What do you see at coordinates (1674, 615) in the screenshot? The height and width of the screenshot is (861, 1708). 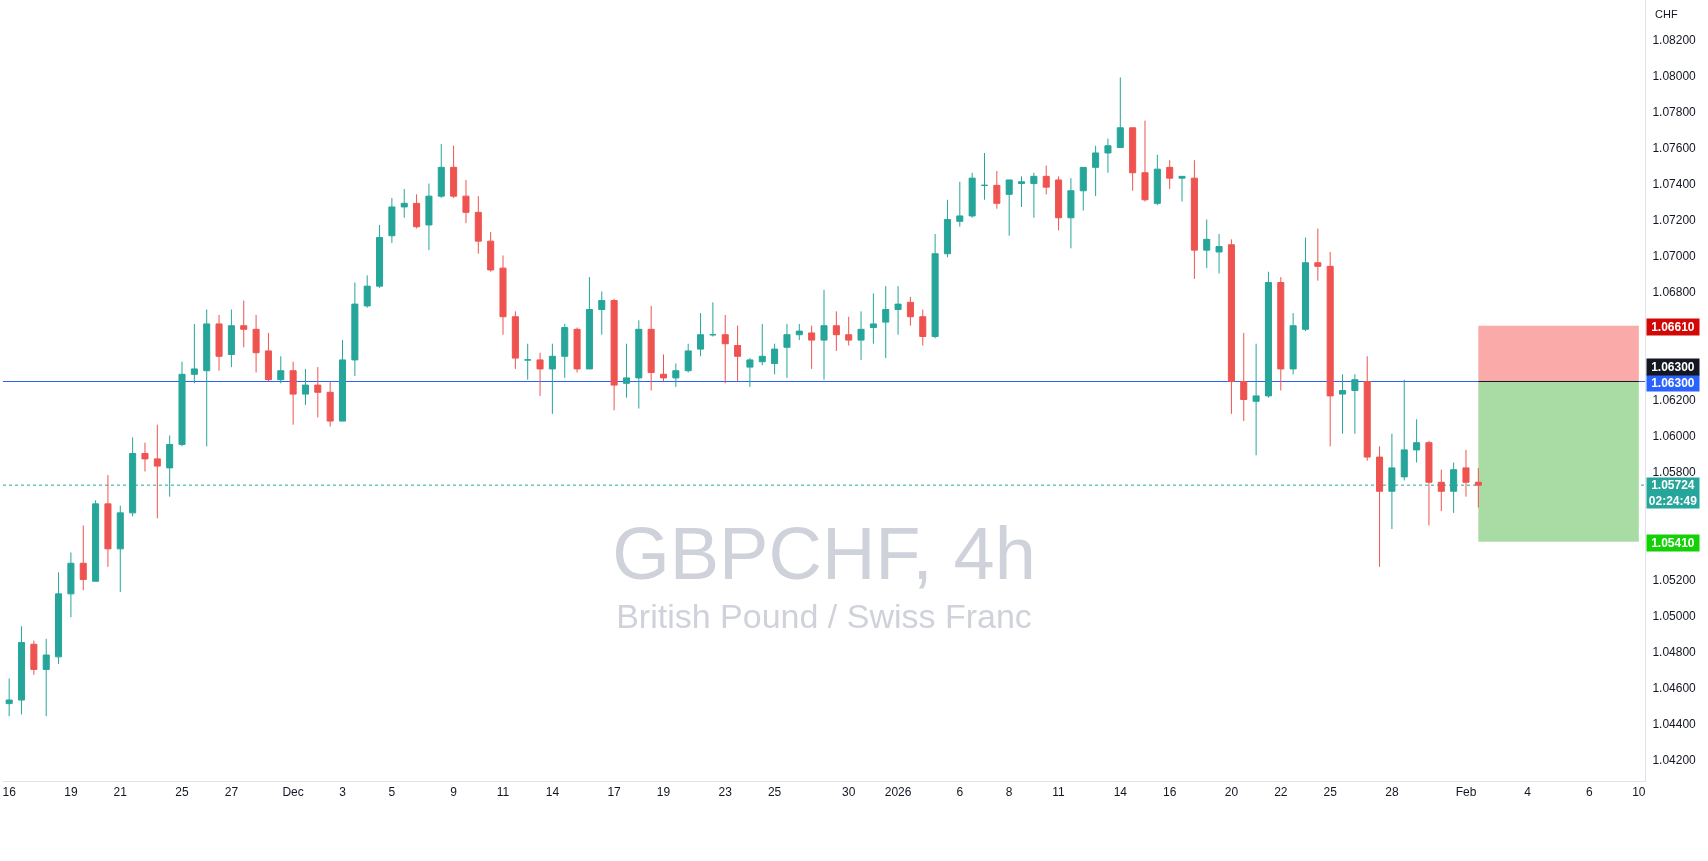 I see `y-tick-label: 1.05000` at bounding box center [1674, 615].